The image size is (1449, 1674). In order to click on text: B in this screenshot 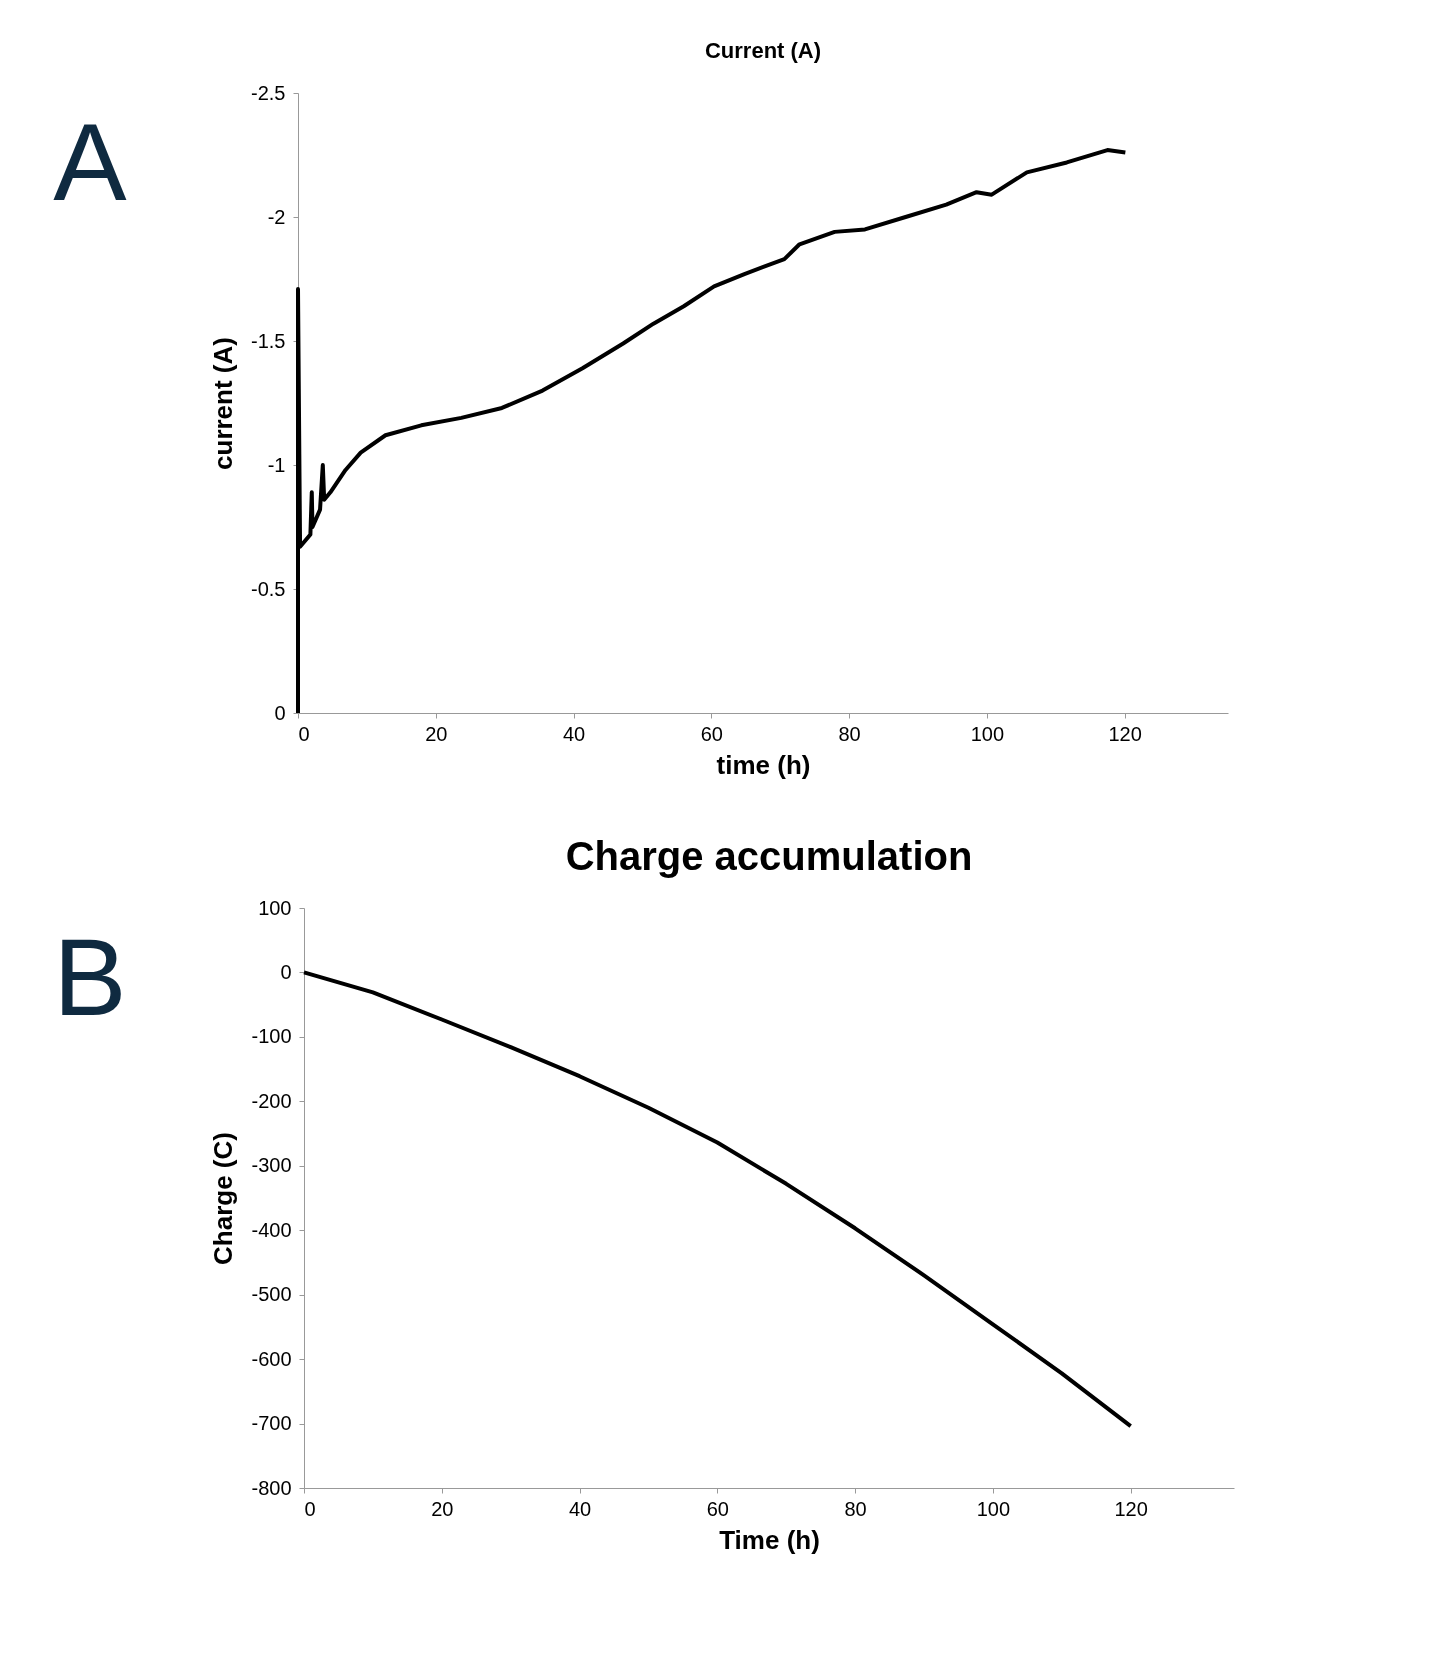, I will do `click(90, 976)`.